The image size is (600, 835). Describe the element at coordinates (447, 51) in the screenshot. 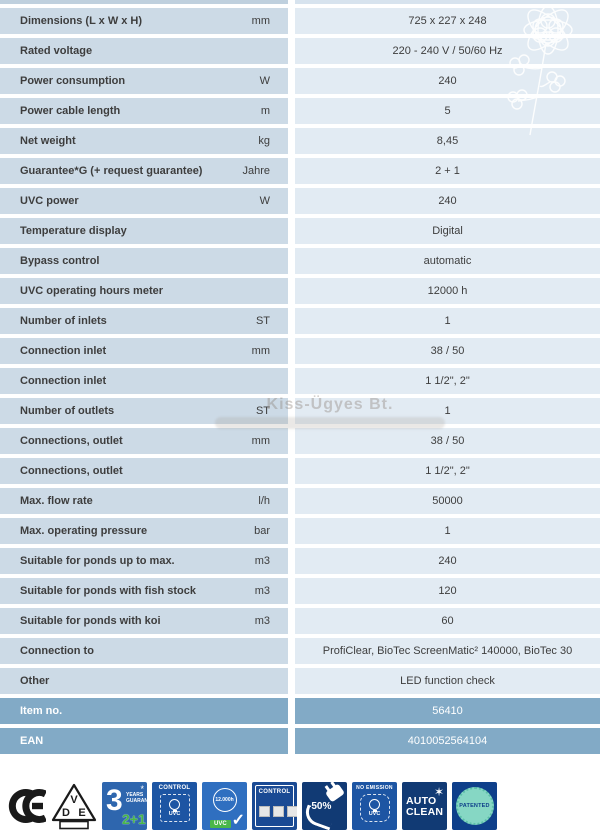

I see `row-value: 220 - 240 V / 50/60 Hz` at that location.